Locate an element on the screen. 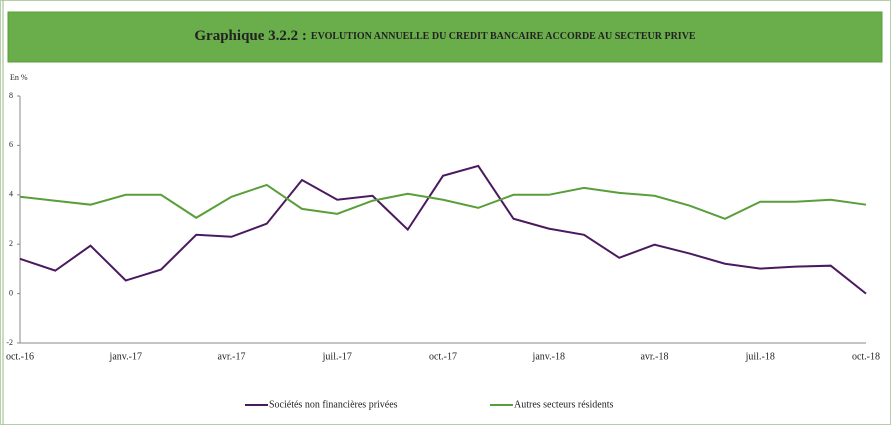 This screenshot has height=425, width=891. legend-label: Autres secteurs résidents is located at coordinates (564, 404).